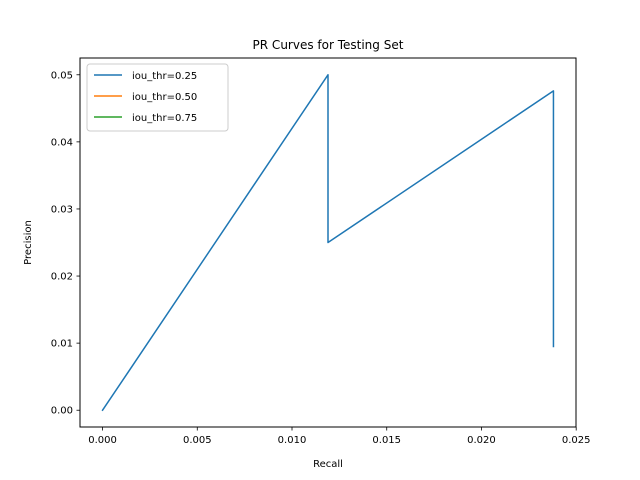 The image size is (640, 480). I want to click on y-tick-label: 0.05, so click(62, 75).